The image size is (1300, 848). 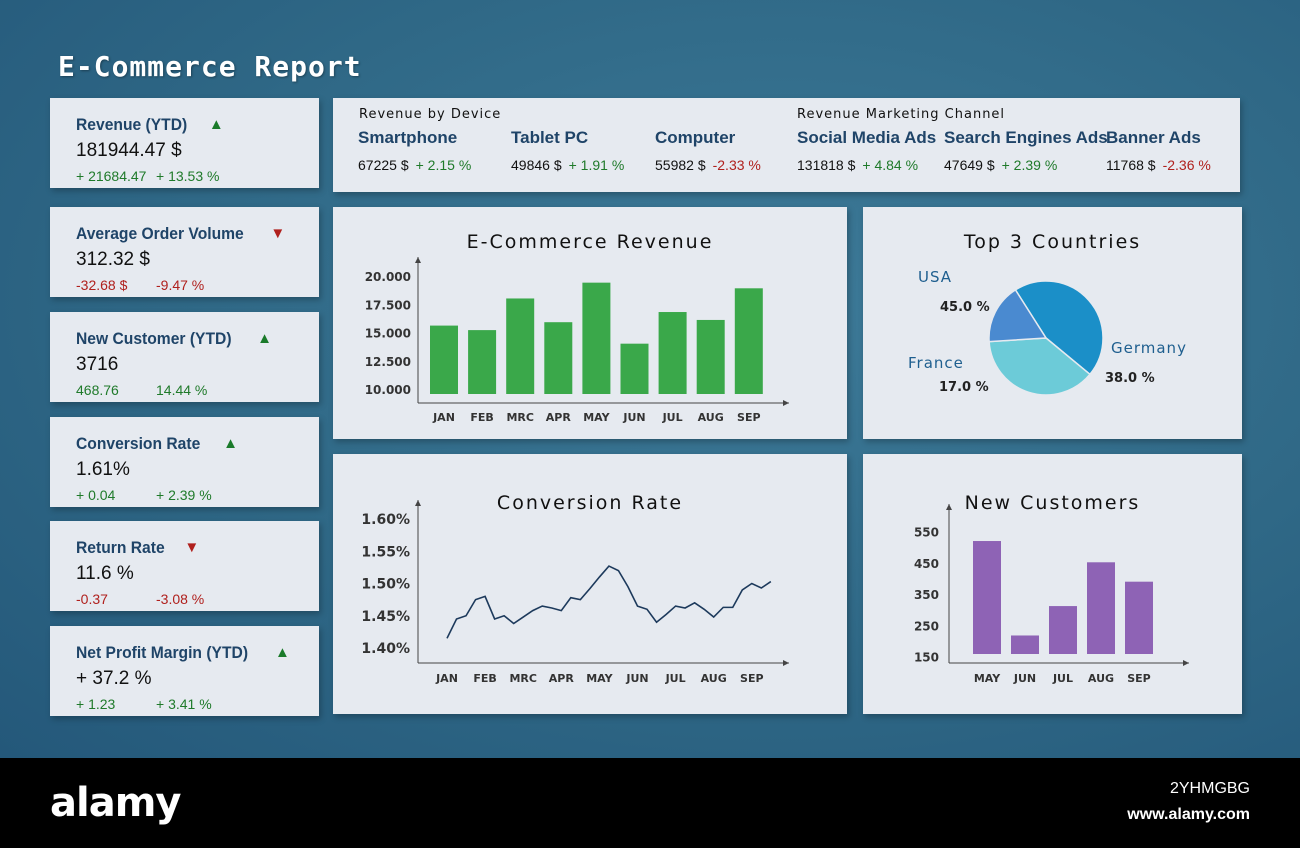 What do you see at coordinates (184, 357) in the screenshot?
I see `kpi-card: New Customer (YTD) ▲ 3716 468.76 14.44 %` at bounding box center [184, 357].